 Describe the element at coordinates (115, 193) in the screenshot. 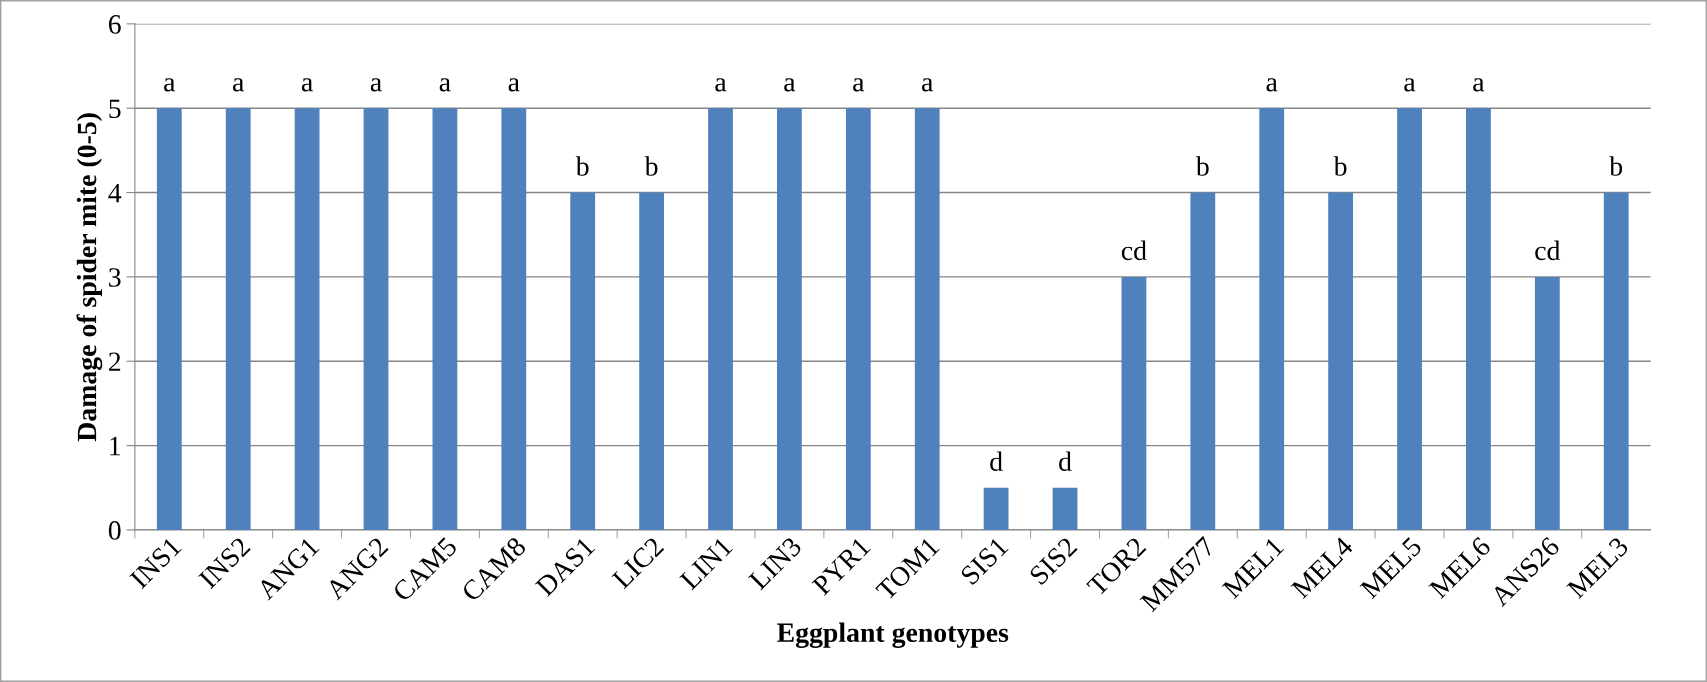

I see `y-tick-label: 4` at that location.